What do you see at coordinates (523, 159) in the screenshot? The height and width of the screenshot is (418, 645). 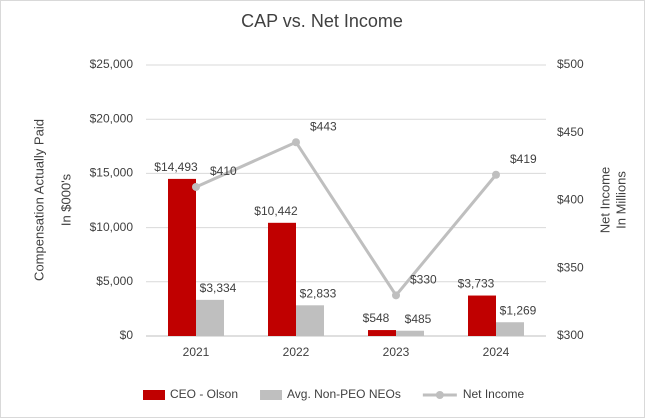 I see `data-label: $419` at bounding box center [523, 159].